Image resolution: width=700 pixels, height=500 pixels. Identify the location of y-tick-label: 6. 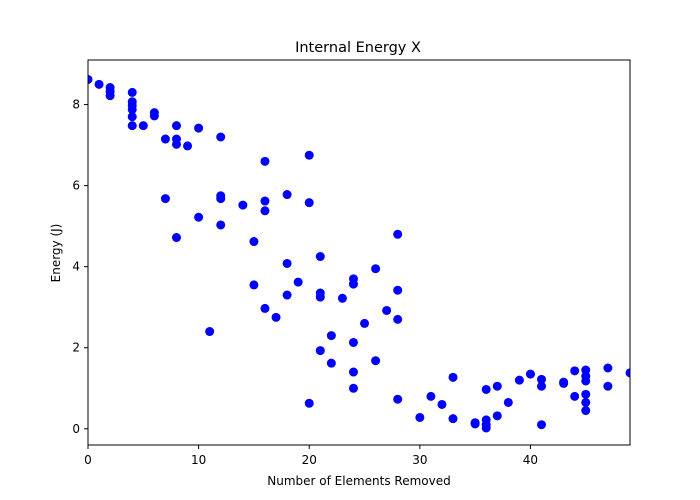
(76, 186).